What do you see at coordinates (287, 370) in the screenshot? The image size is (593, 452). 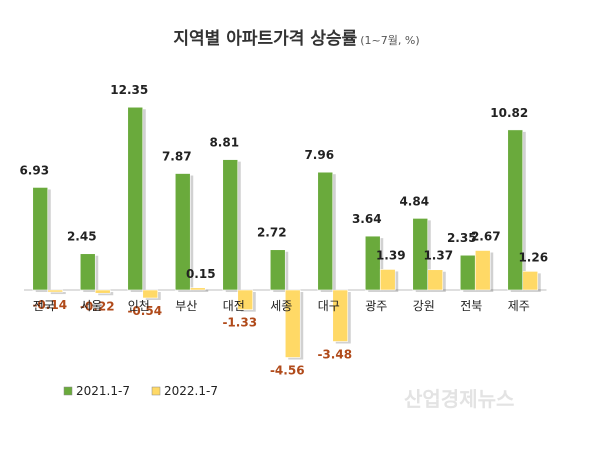 I see `data-label-2022.1-7-5: -4.56` at bounding box center [287, 370].